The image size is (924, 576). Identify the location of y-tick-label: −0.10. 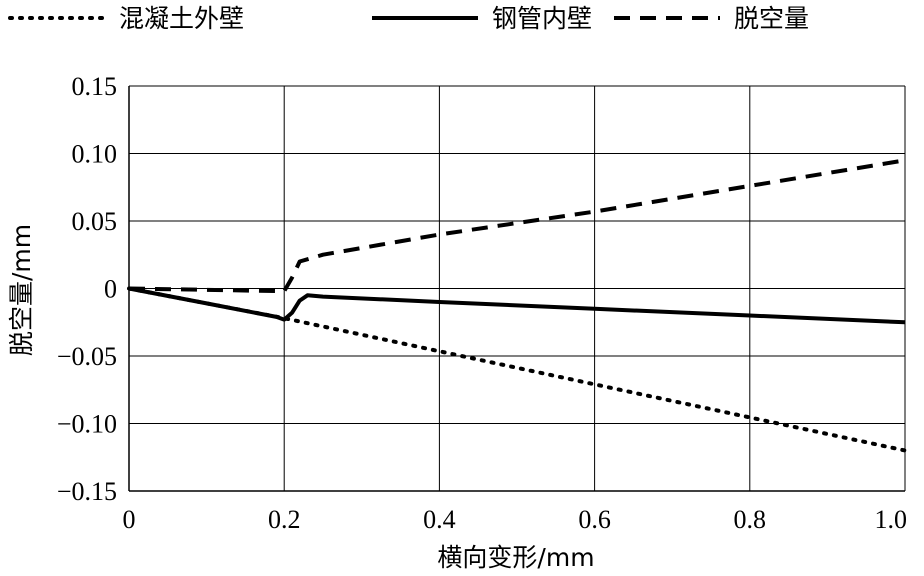
(87, 424).